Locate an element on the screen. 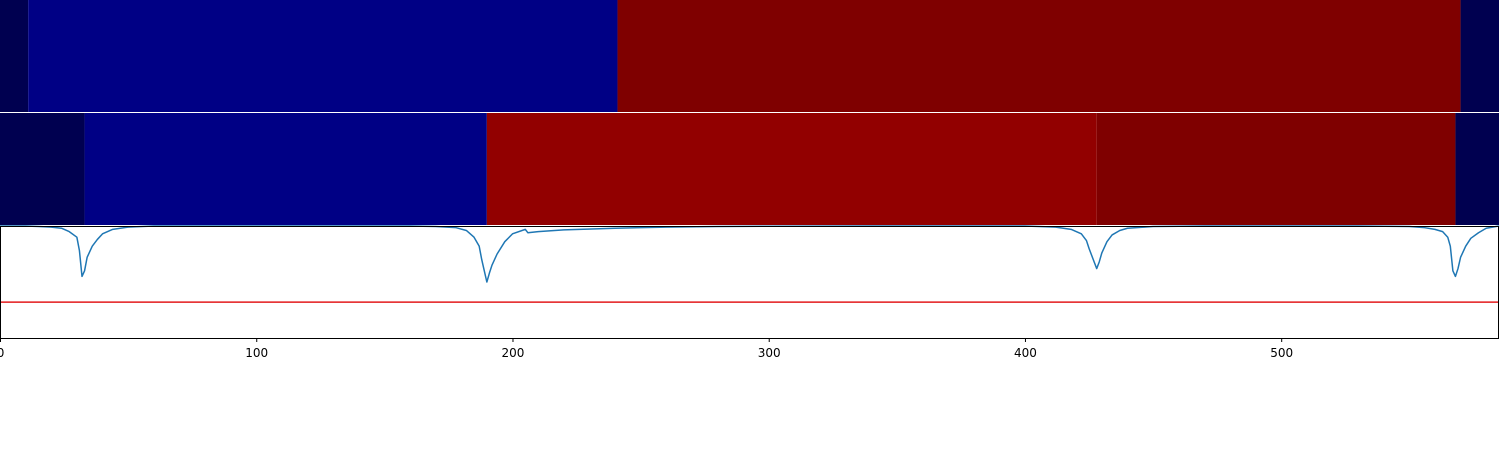 Image resolution: width=1500 pixels, height=450 pixels. x-tick-label-400: 400 is located at coordinates (1025, 353).